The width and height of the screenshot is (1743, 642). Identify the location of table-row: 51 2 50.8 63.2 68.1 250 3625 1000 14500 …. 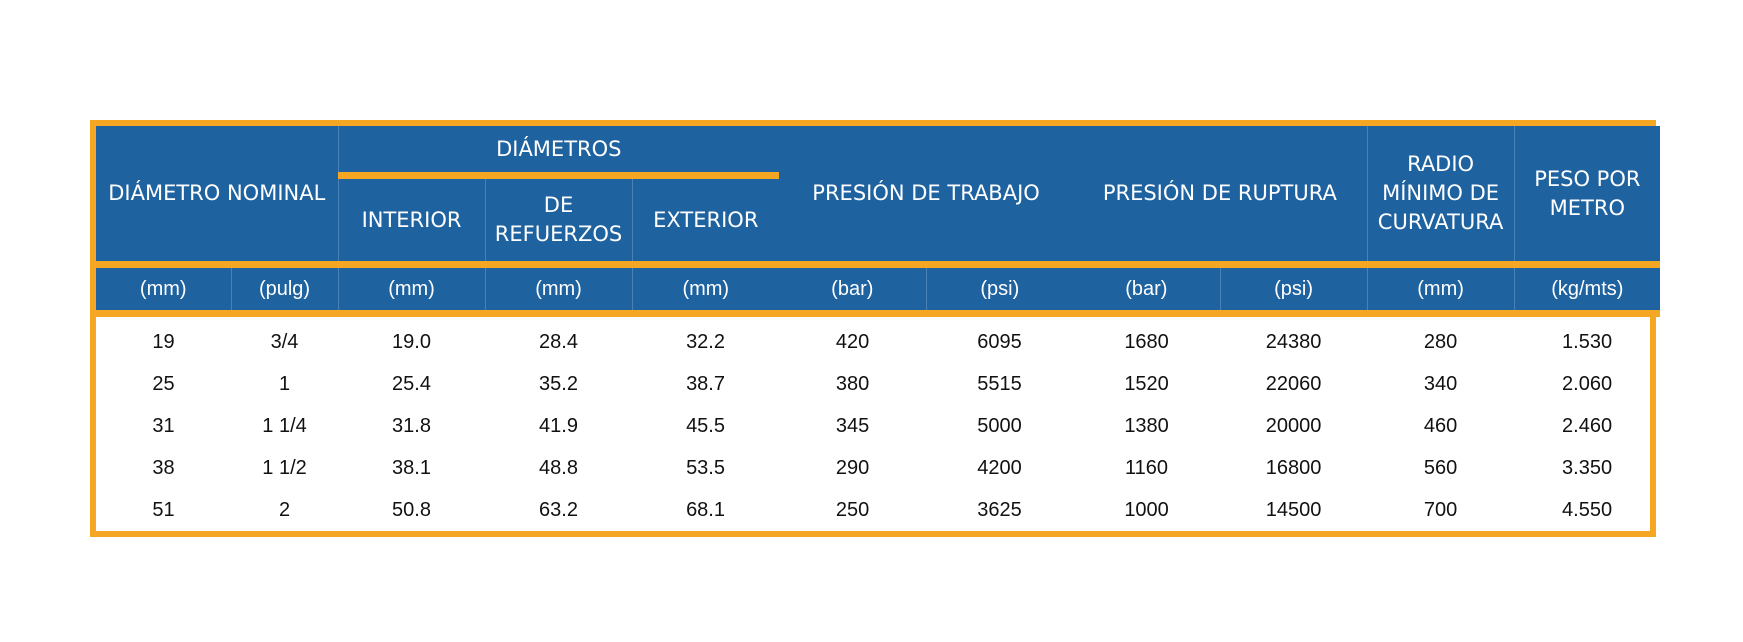
(878, 510).